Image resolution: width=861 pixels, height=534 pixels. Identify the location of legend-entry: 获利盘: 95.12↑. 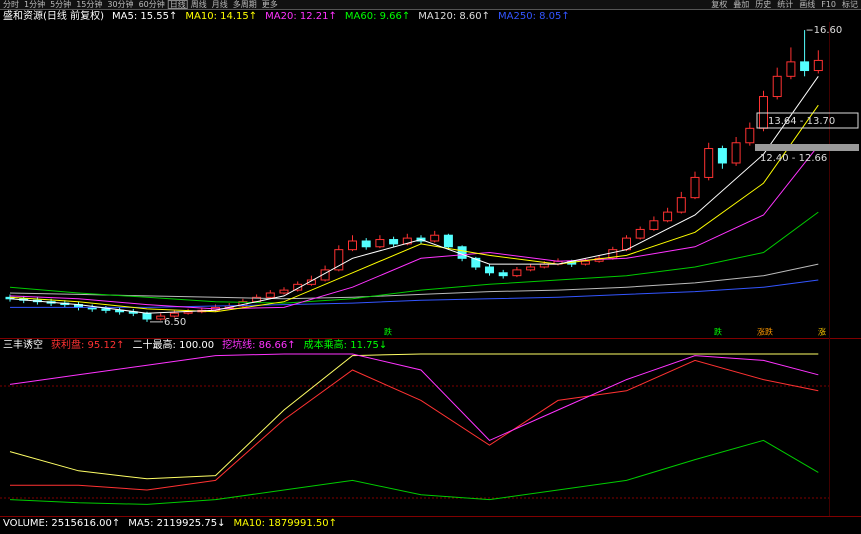
(88, 344).